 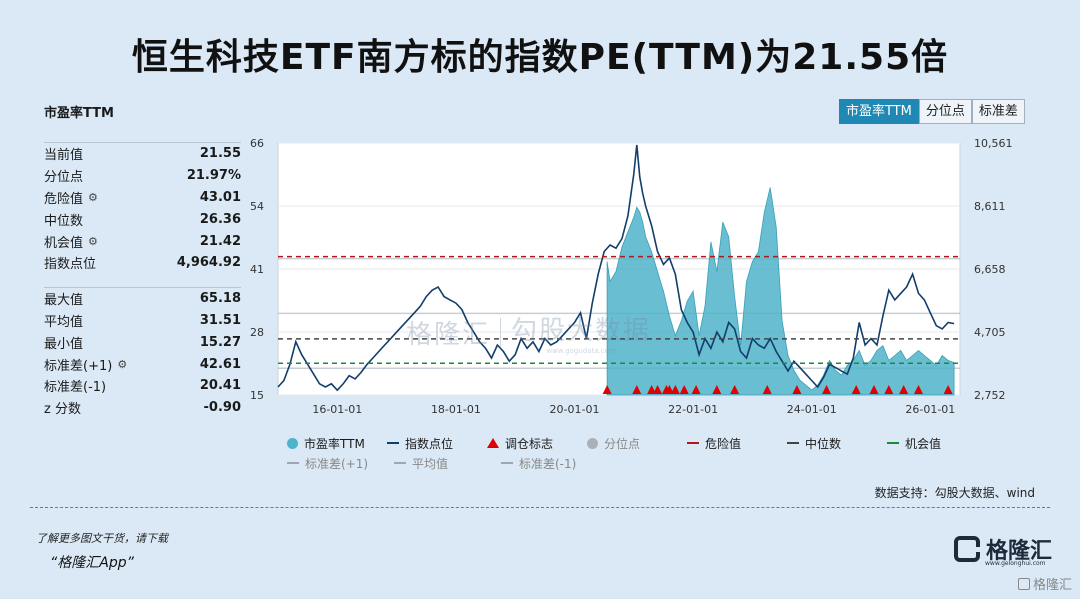 What do you see at coordinates (64, 178) in the screenshot?
I see `stat-label-text: 分位点` at bounding box center [64, 178].